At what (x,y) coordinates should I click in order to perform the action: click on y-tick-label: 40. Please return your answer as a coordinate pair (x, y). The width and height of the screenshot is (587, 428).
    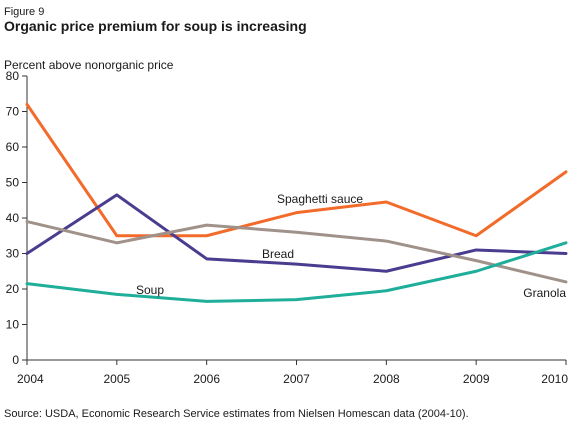
    Looking at the image, I should click on (13, 218).